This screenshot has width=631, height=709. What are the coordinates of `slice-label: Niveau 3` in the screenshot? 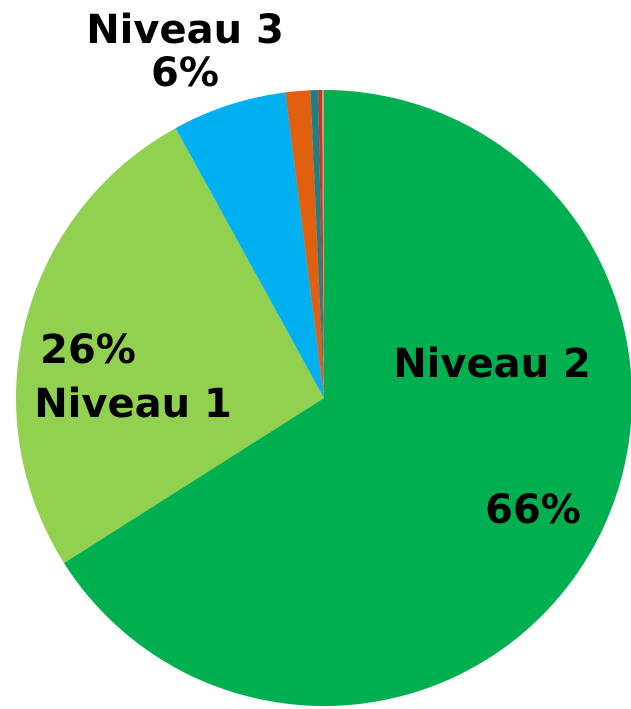 It's located at (185, 30).